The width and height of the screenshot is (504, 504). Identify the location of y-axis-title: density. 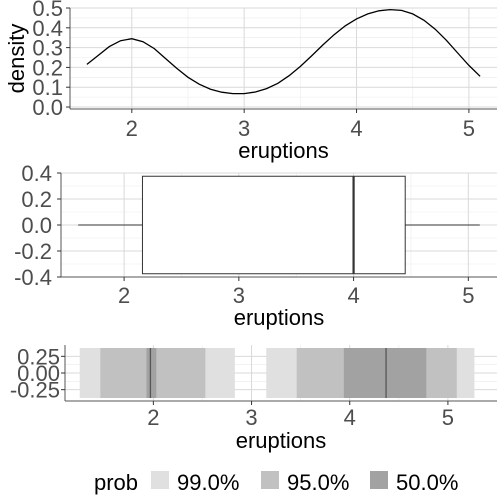
(16, 59).